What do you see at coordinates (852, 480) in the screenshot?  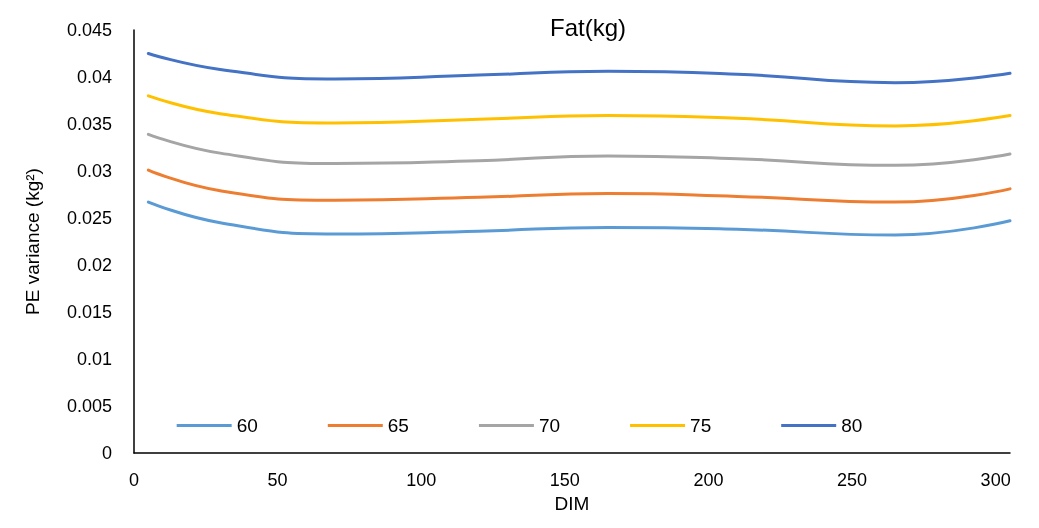 I see `x-tick-label: 250` at bounding box center [852, 480].